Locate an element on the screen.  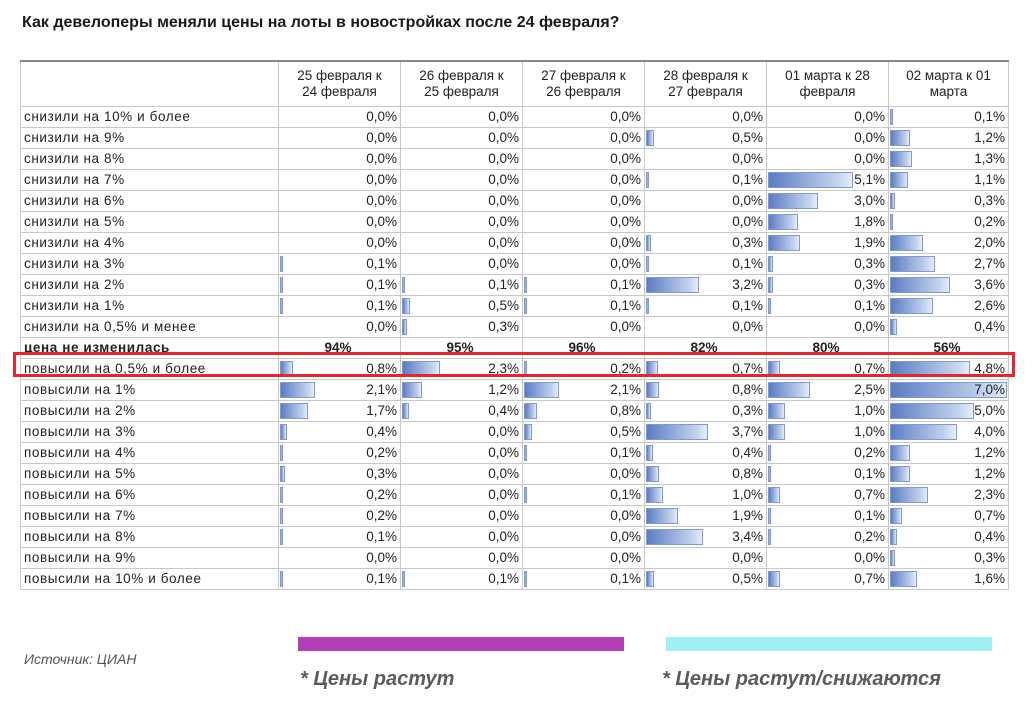
value-cell: 2,1% is located at coordinates (583, 390).